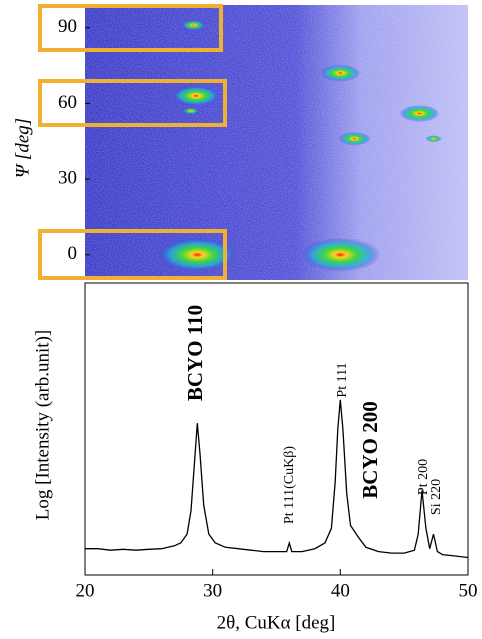 Image resolution: width=482 pixels, height=639 pixels. What do you see at coordinates (370, 449) in the screenshot?
I see `peak-label: BCYO 200` at bounding box center [370, 449].